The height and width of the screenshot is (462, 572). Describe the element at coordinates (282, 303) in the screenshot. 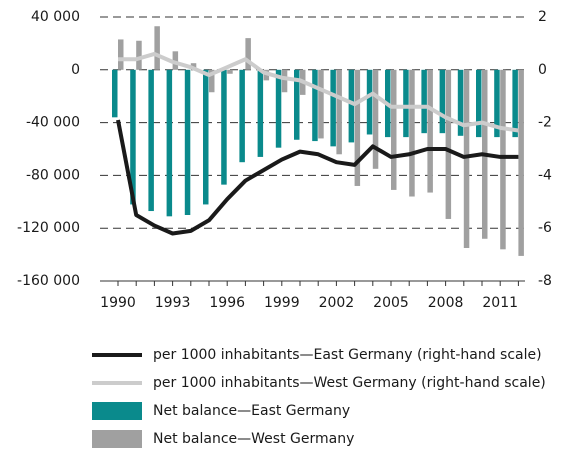

I see `x-tick-label: 1999` at that location.